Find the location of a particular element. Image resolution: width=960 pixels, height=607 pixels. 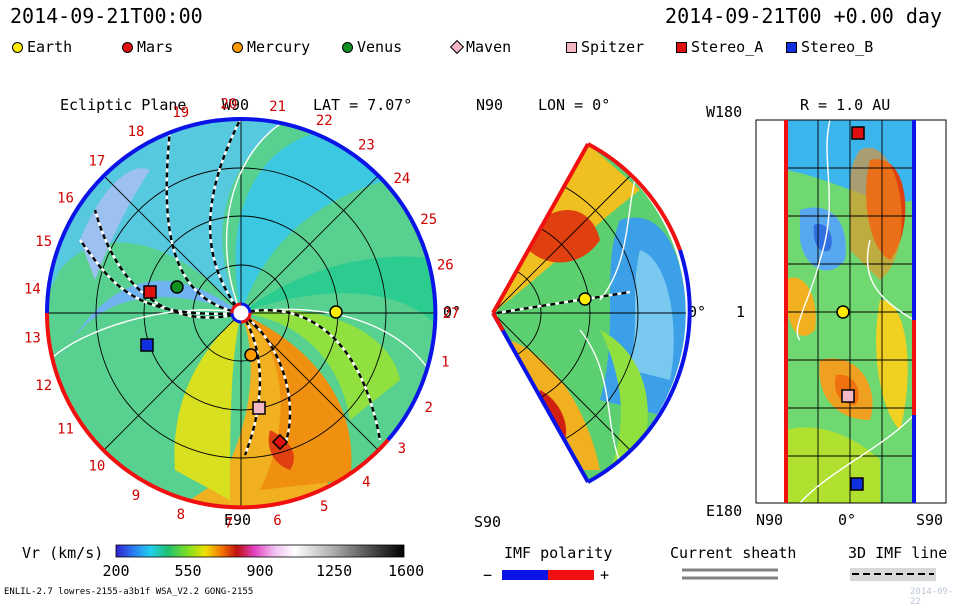

radius-label: R = 1.0 AU is located at coordinates (845, 105).